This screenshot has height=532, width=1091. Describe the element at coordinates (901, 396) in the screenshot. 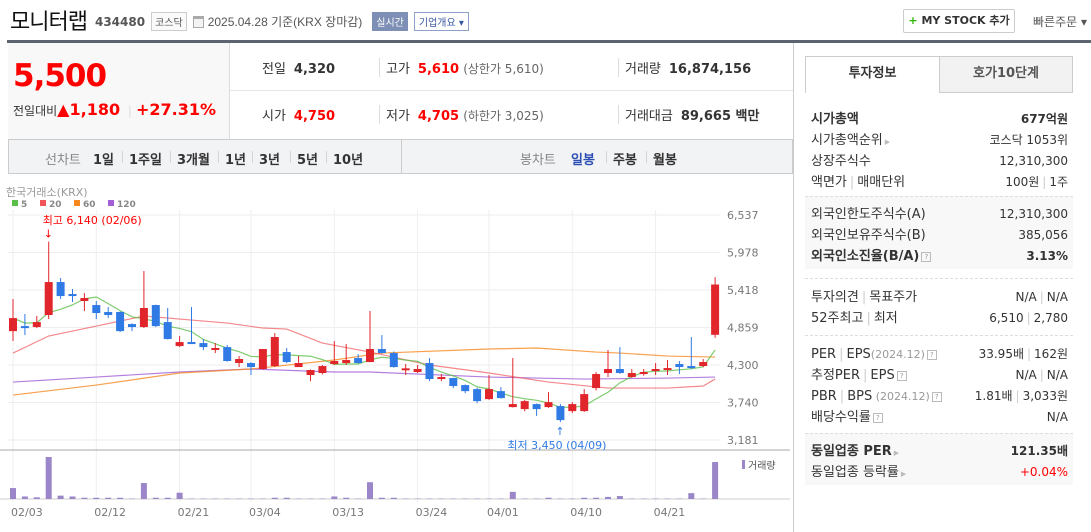

I see `info-date: (2024.12)` at that location.